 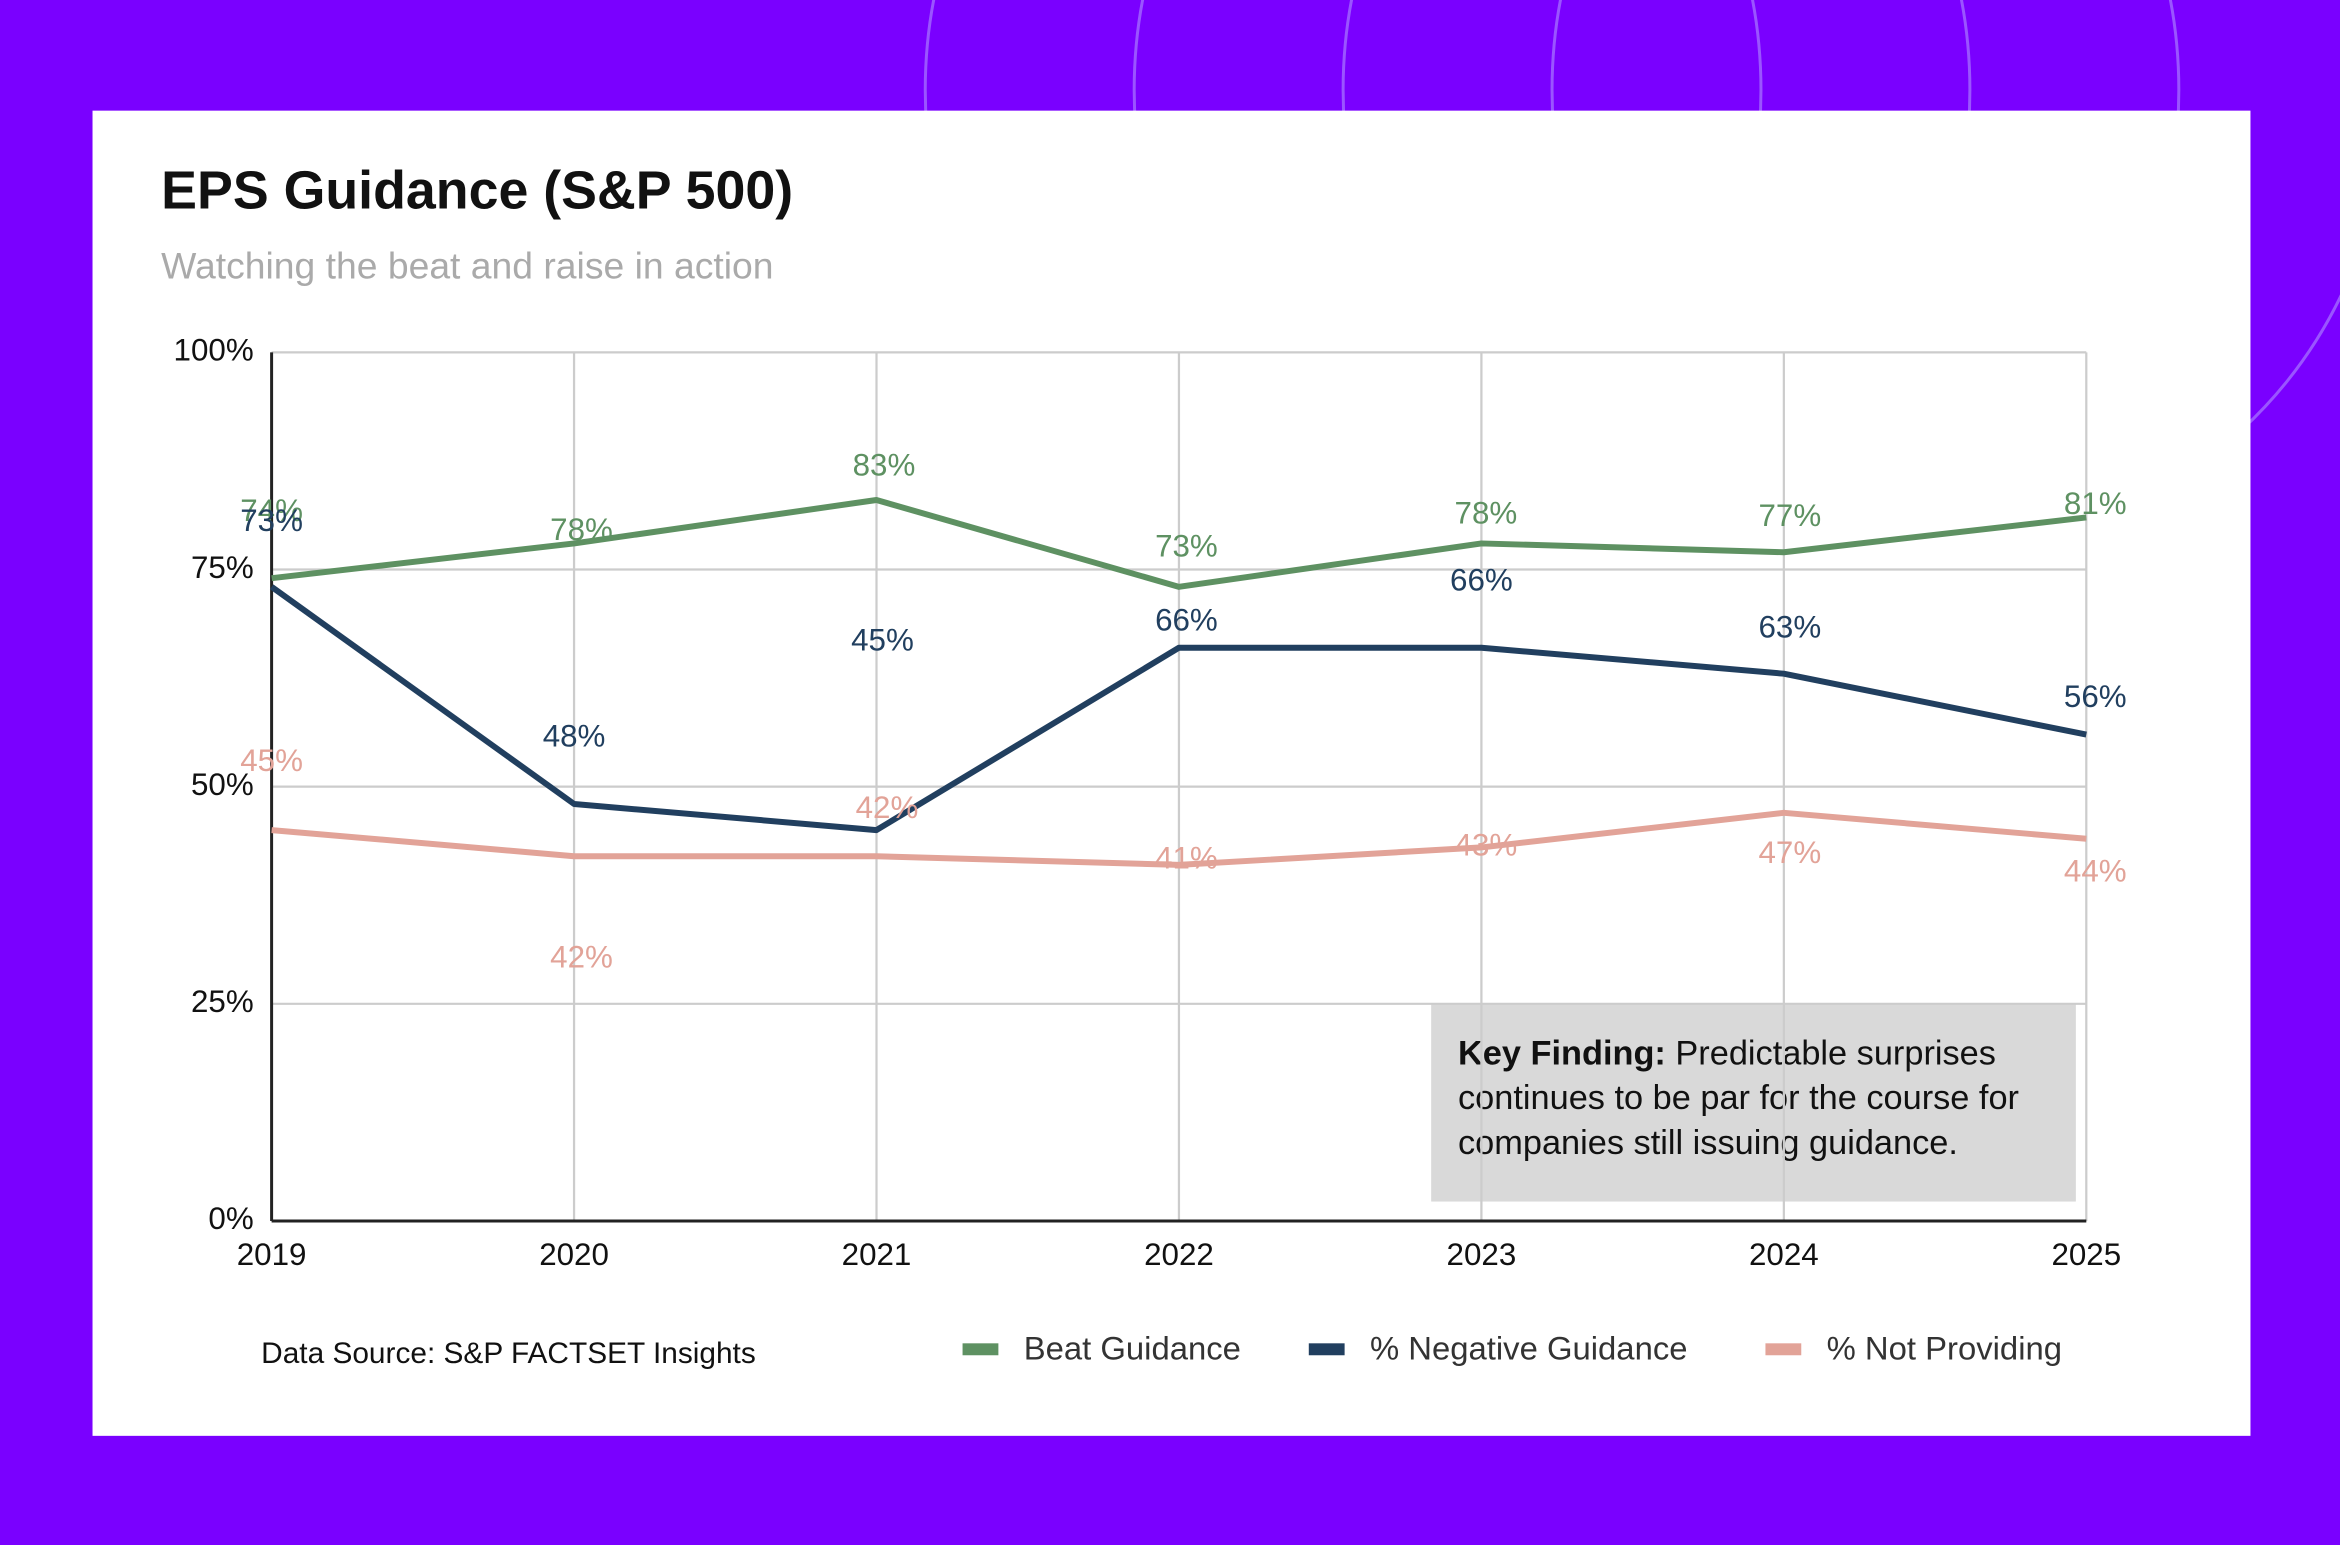 I want to click on y-tick-label: 100%, so click(x=214, y=350).